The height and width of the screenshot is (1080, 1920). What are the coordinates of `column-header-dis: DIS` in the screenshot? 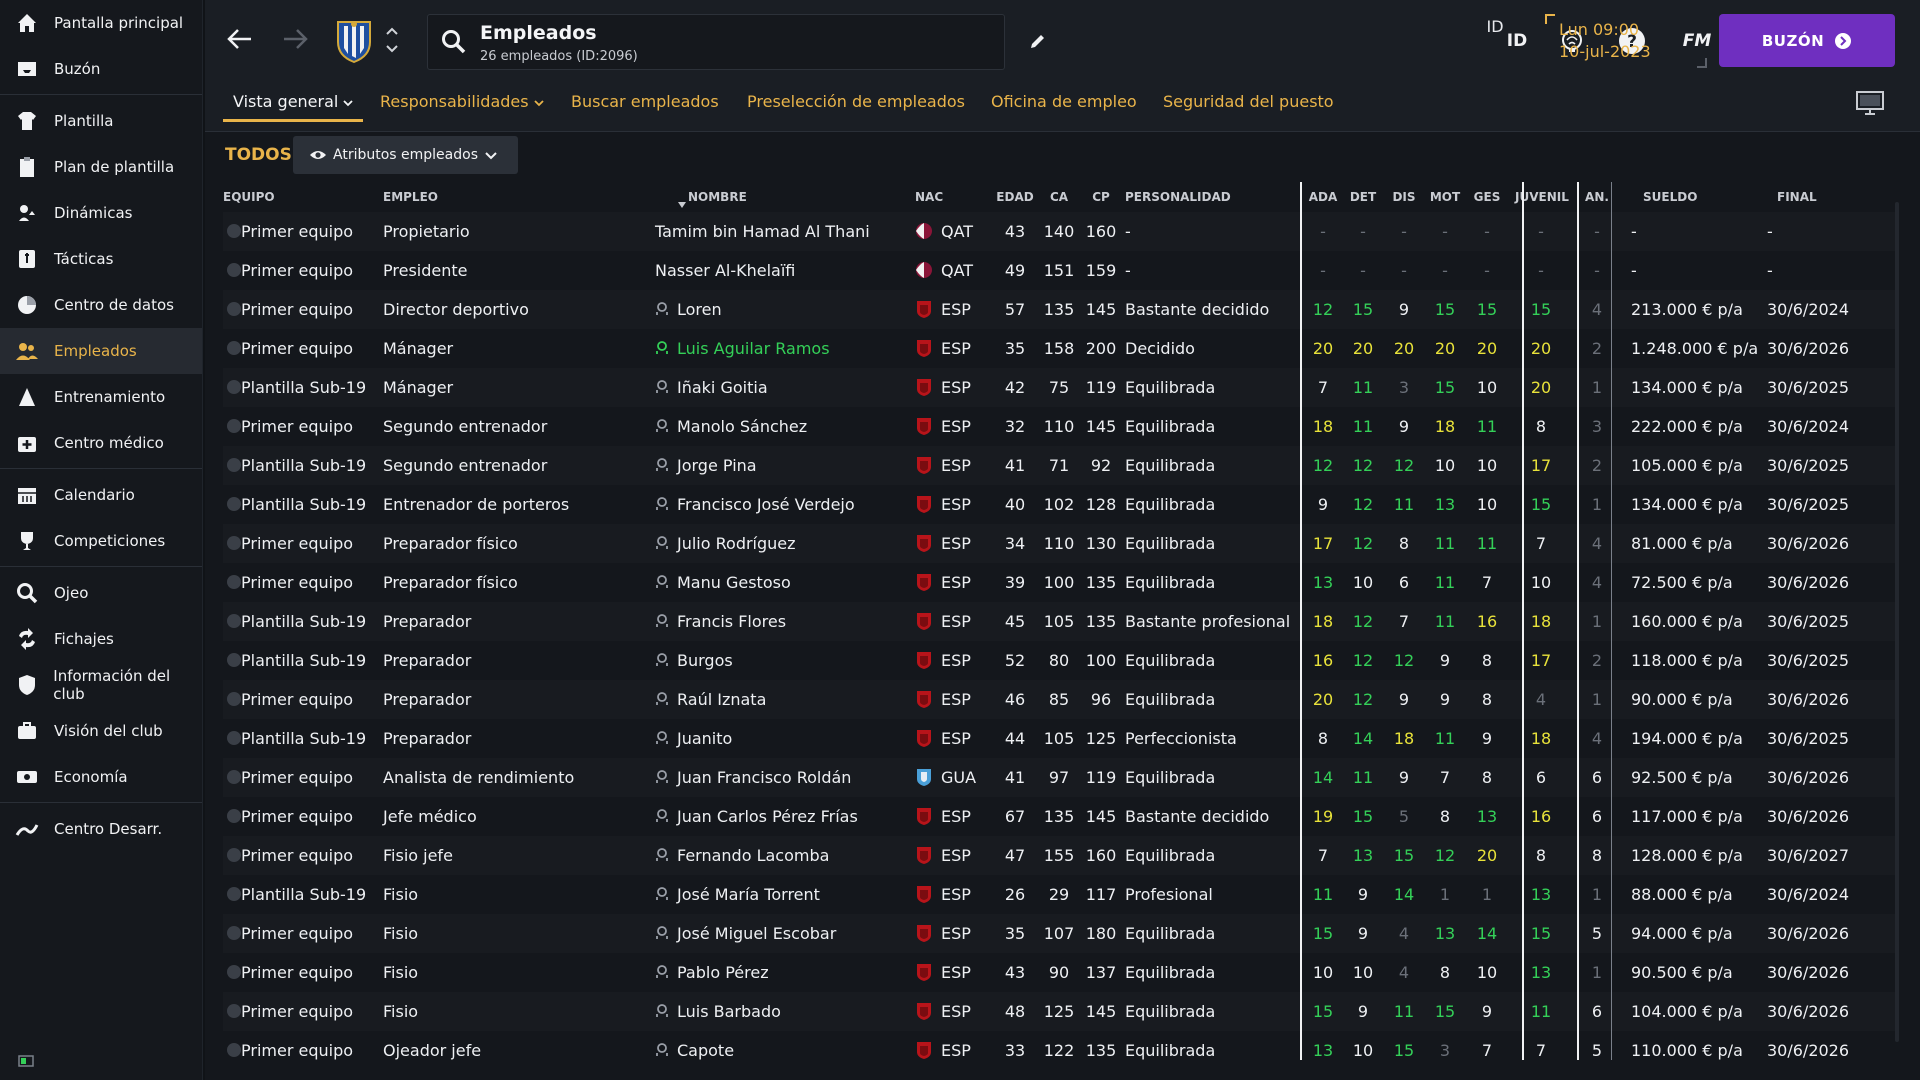 It's located at (1404, 197).